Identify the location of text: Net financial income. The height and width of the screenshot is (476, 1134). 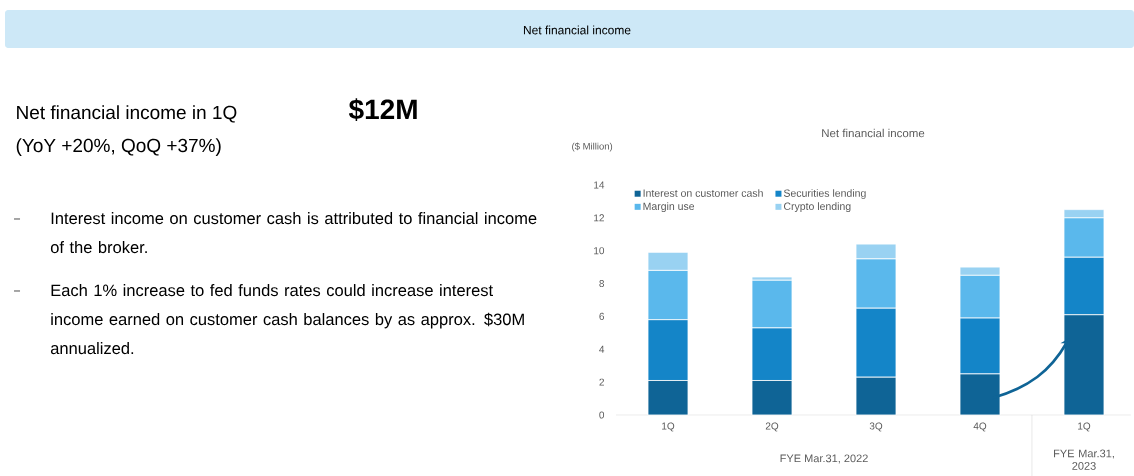
(577, 30).